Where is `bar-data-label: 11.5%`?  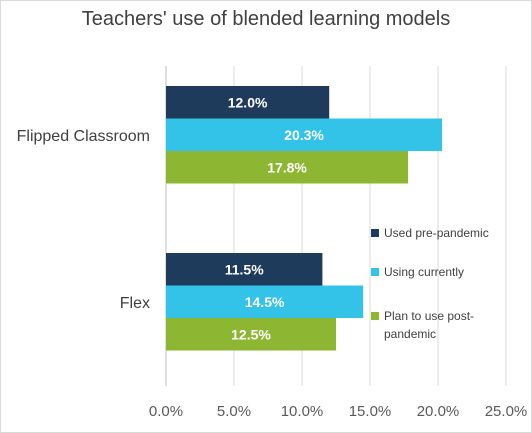 bar-data-label: 11.5% is located at coordinates (244, 269).